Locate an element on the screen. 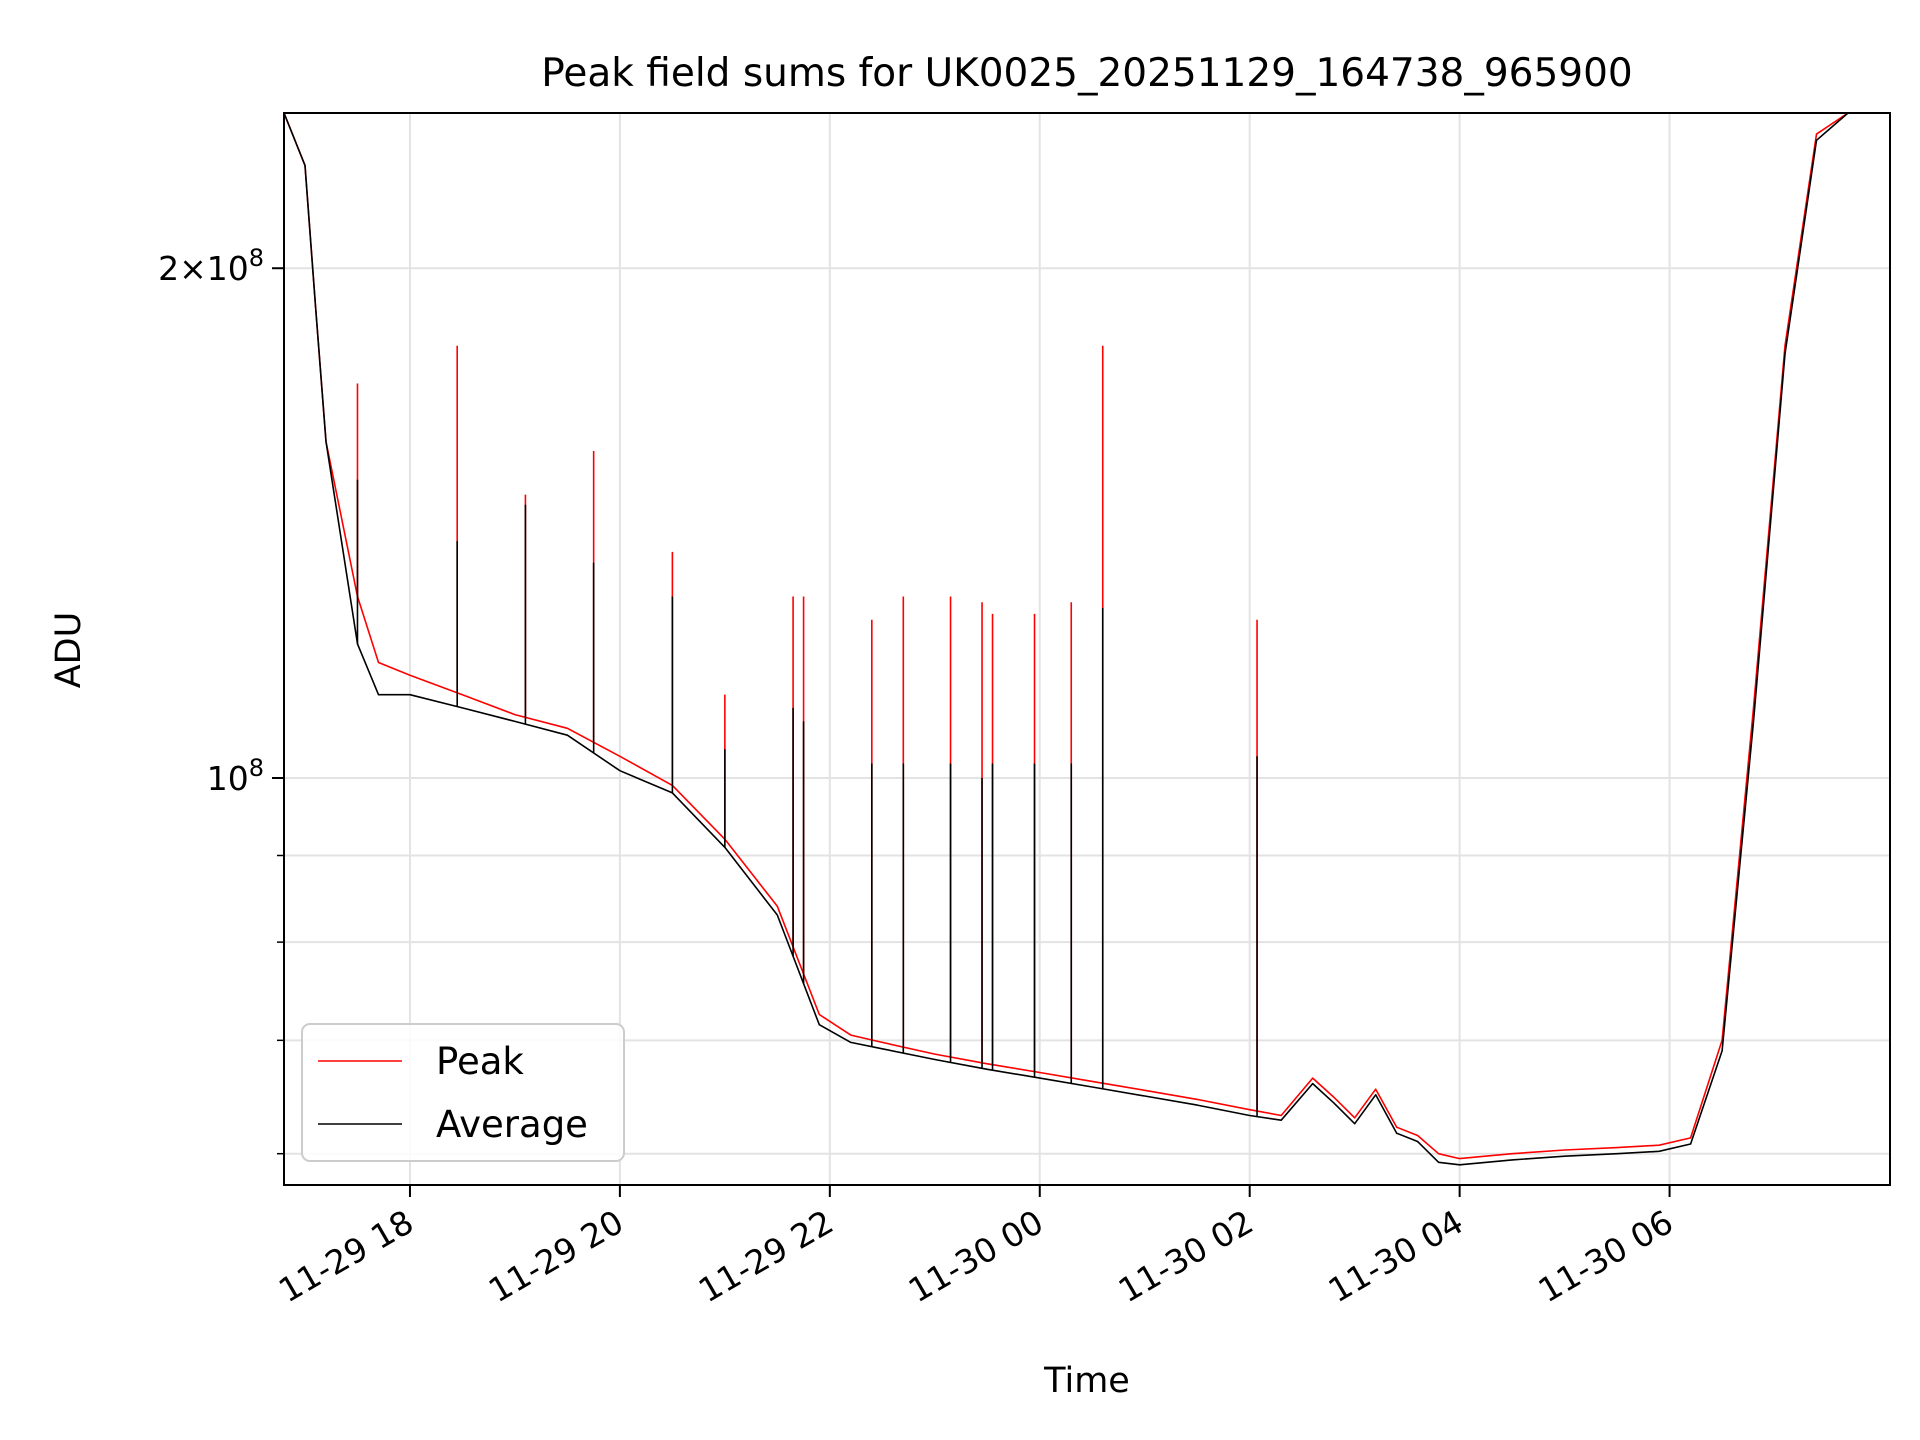 This screenshot has height=1440, width=1920. x-axis-label: Time is located at coordinates (1086, 1381).